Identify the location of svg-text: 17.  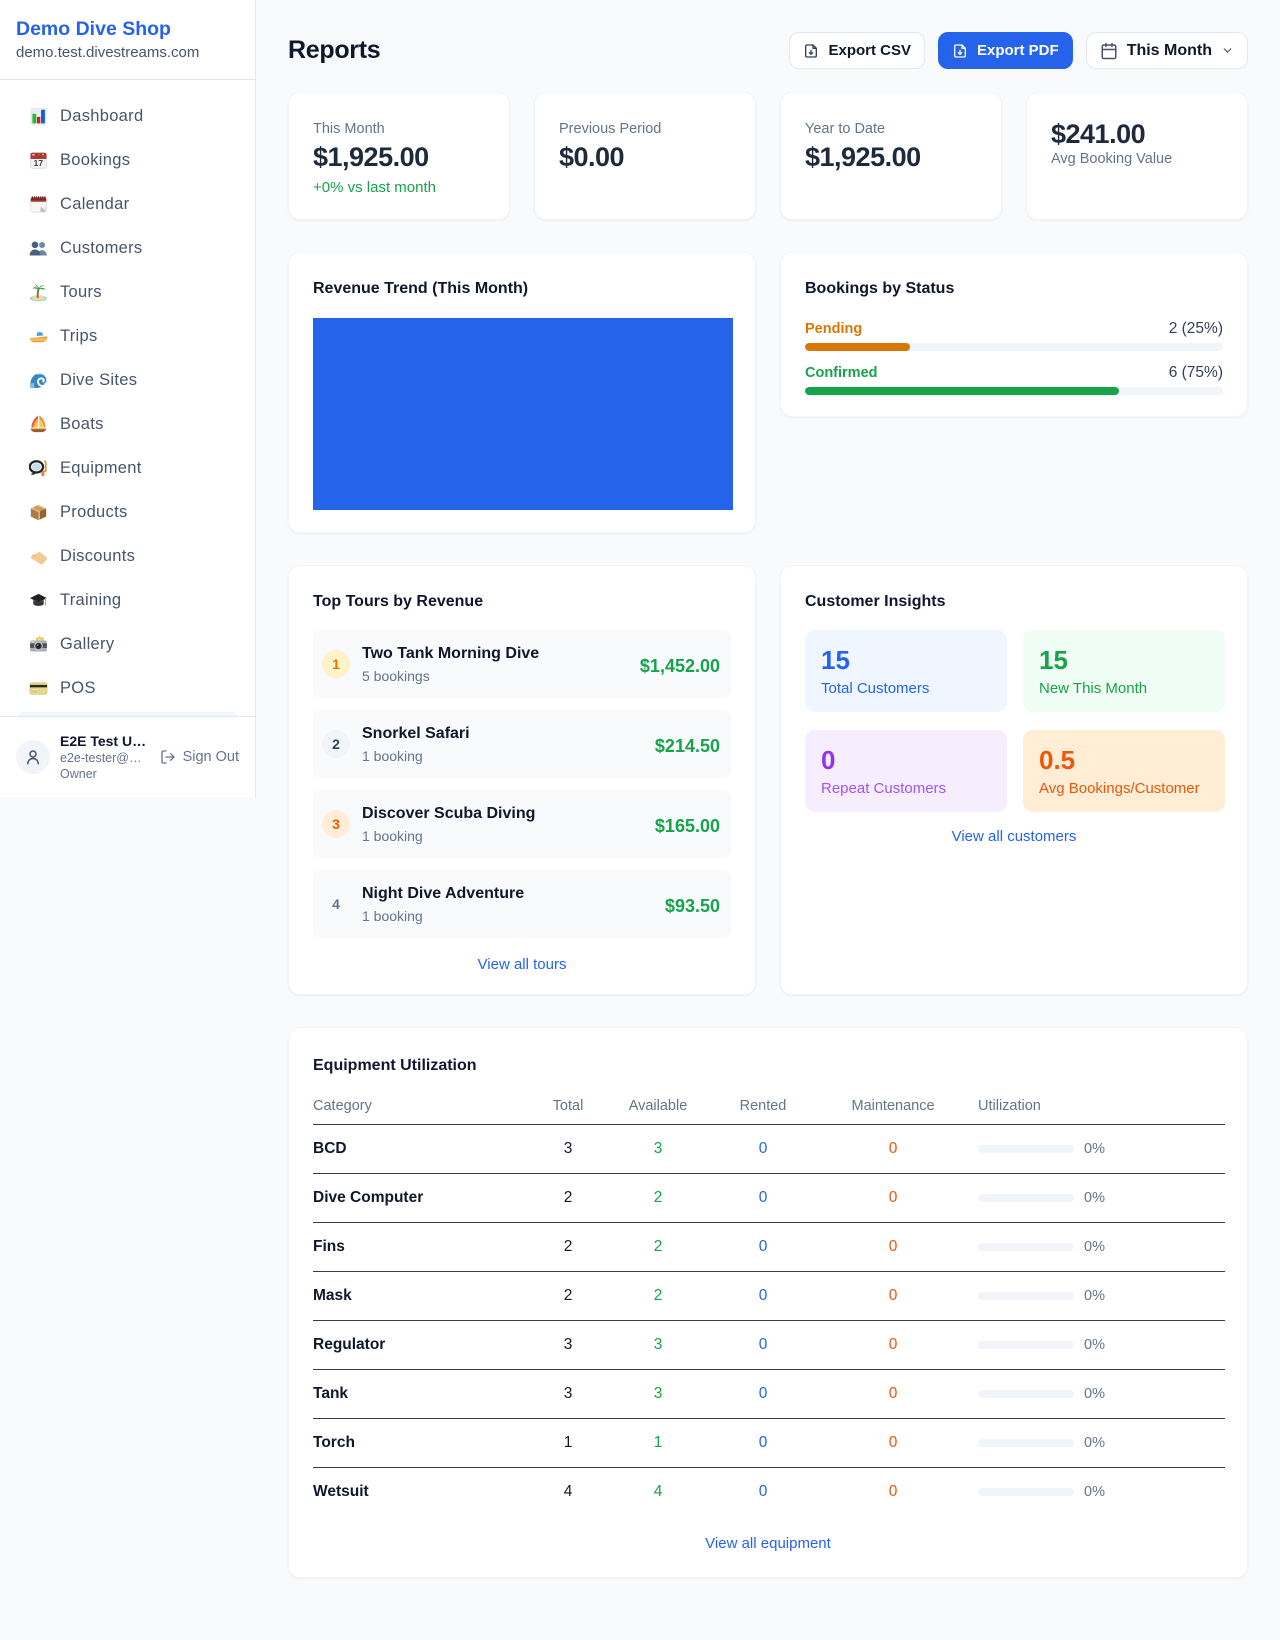
(39, 163).